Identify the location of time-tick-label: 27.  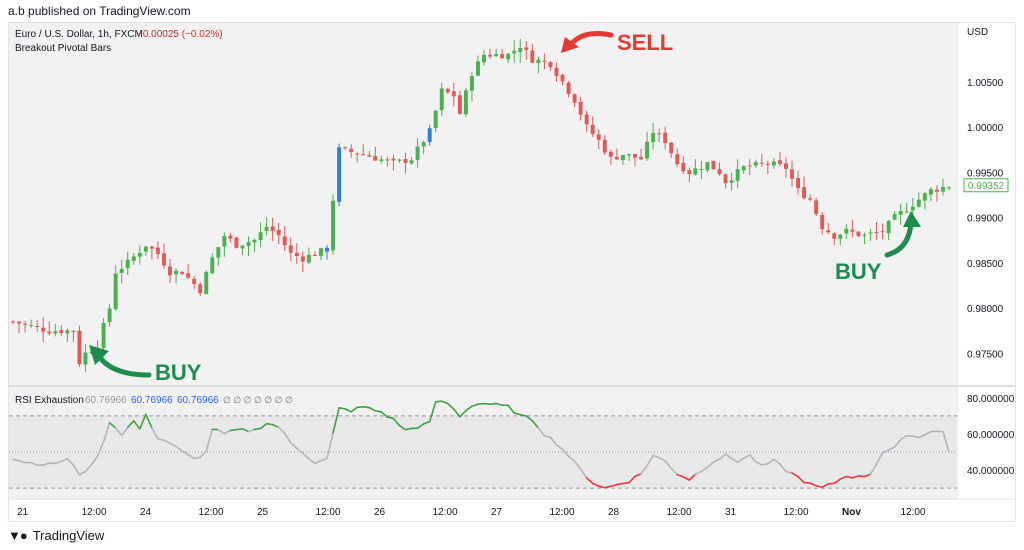
(497, 512).